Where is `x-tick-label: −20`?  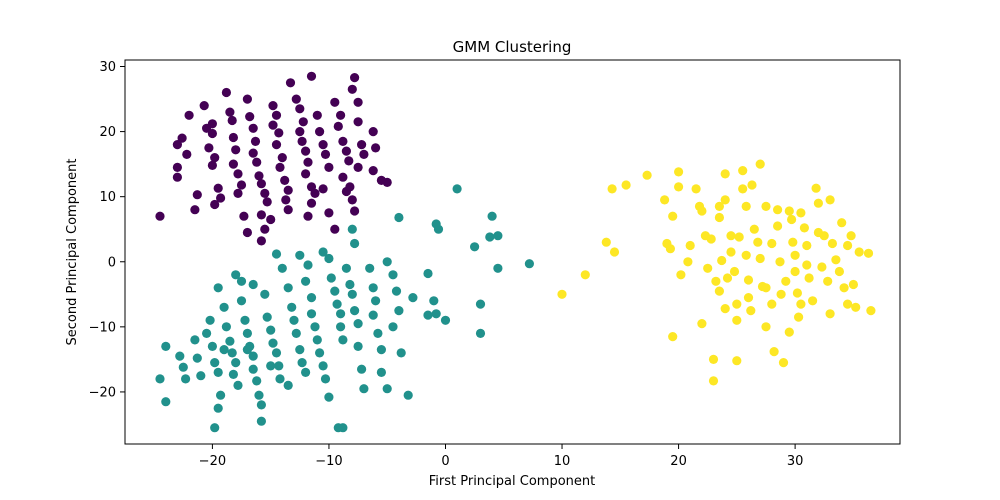 x-tick-label: −20 is located at coordinates (212, 461).